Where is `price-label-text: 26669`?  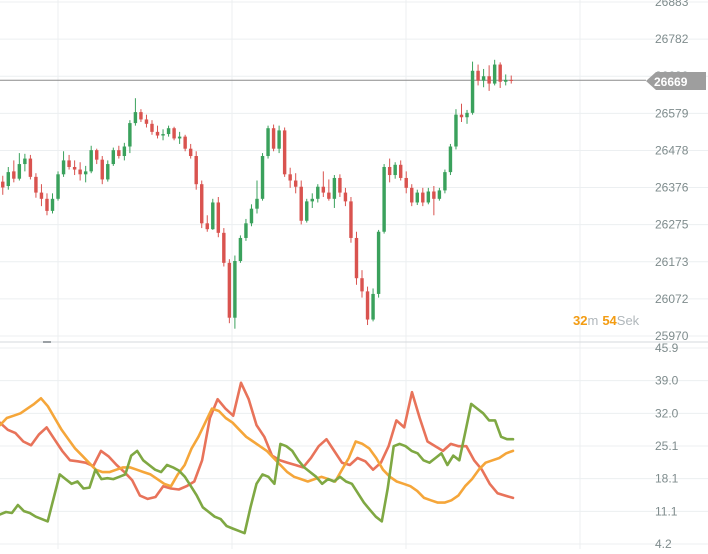 price-label-text: 26669 is located at coordinates (671, 82).